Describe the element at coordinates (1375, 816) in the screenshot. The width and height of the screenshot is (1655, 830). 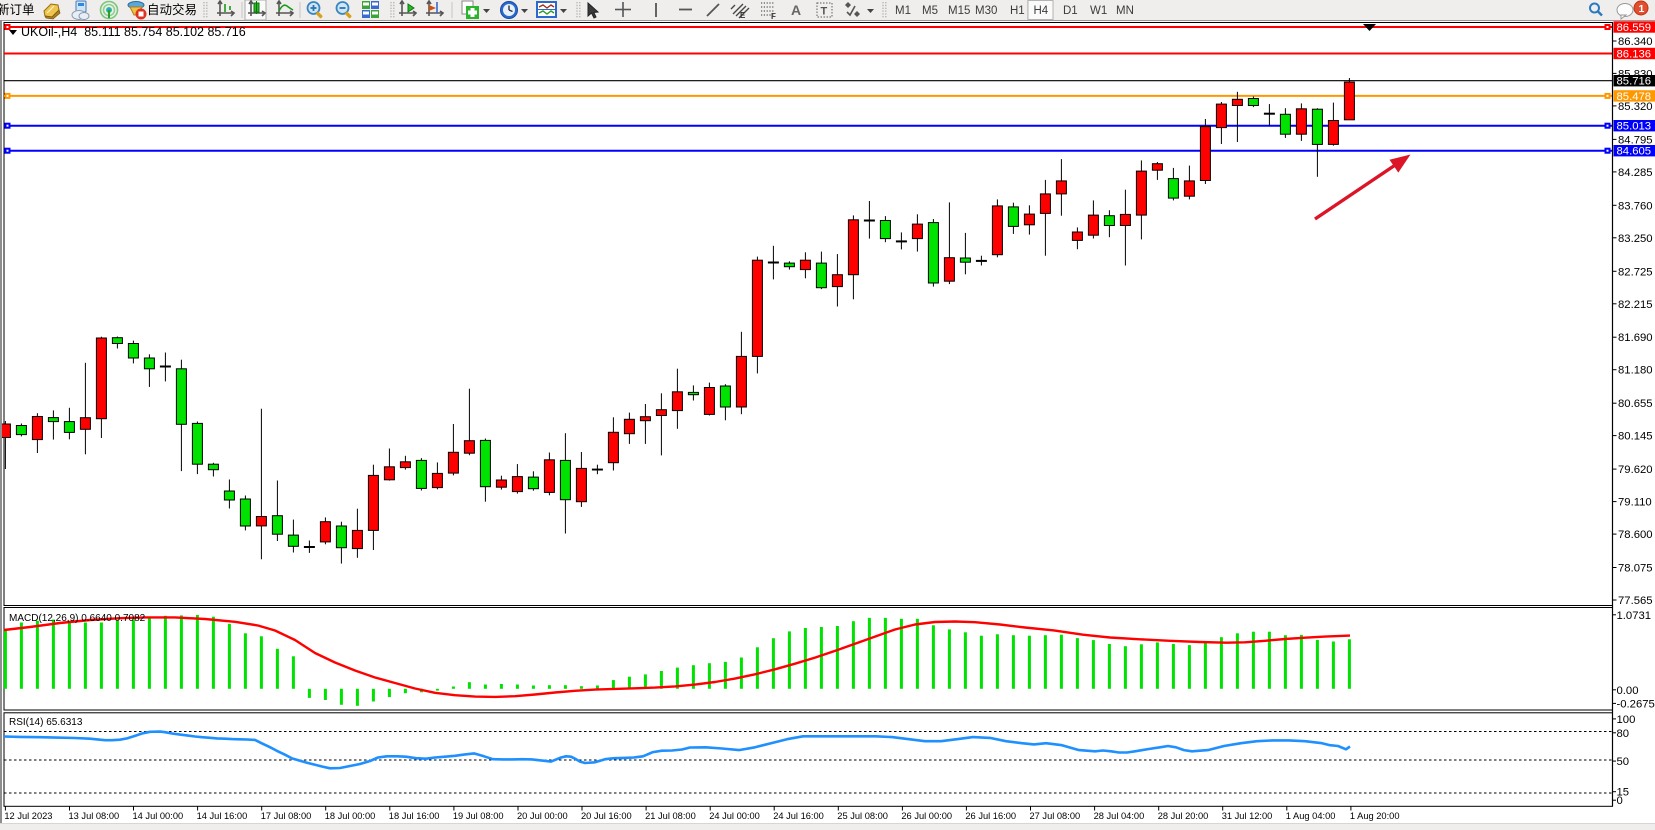
I see `svg-text: 1 Aug 20:00` at that location.